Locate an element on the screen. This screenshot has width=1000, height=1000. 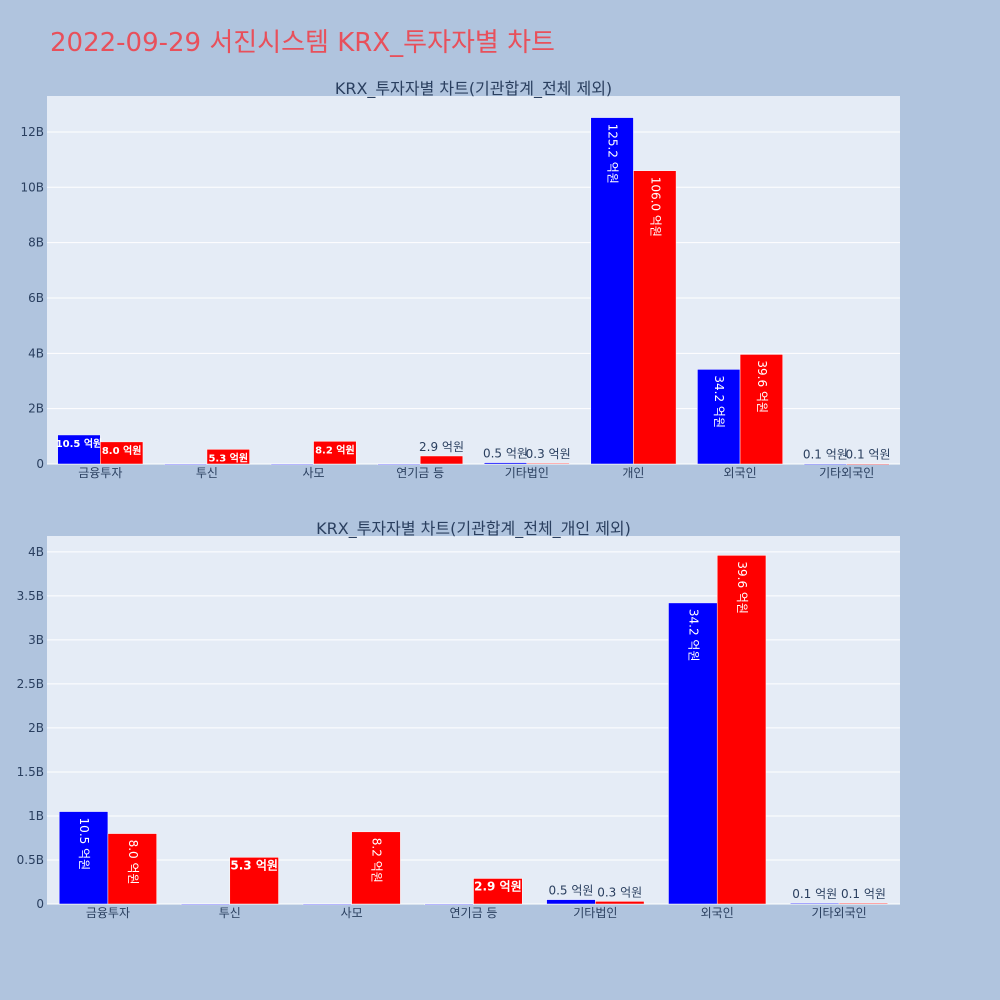
page-title: 2022-09-29 서진시스템 KRX_투자자별 차트 is located at coordinates (302, 43).